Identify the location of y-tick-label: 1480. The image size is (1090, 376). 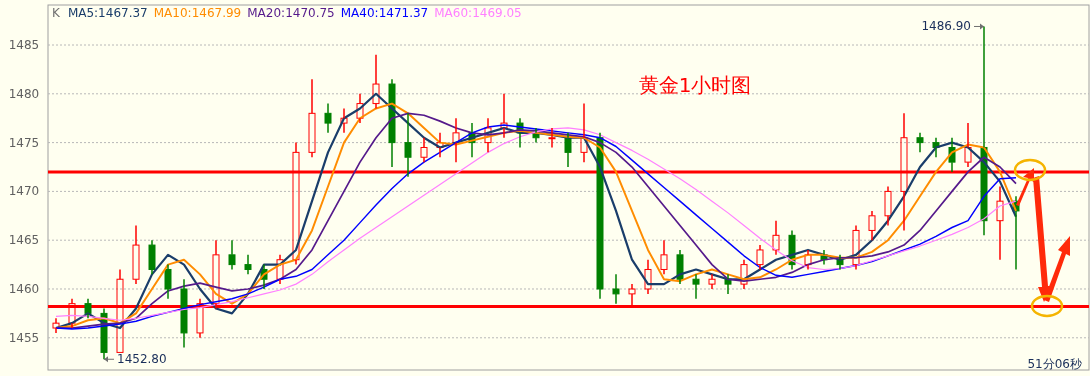
(24, 93).